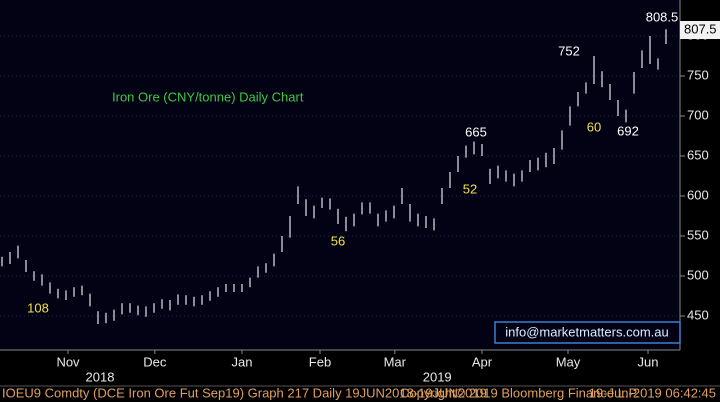 The height and width of the screenshot is (402, 720). What do you see at coordinates (628, 130) in the screenshot?
I see `annotation: 692` at bounding box center [628, 130].